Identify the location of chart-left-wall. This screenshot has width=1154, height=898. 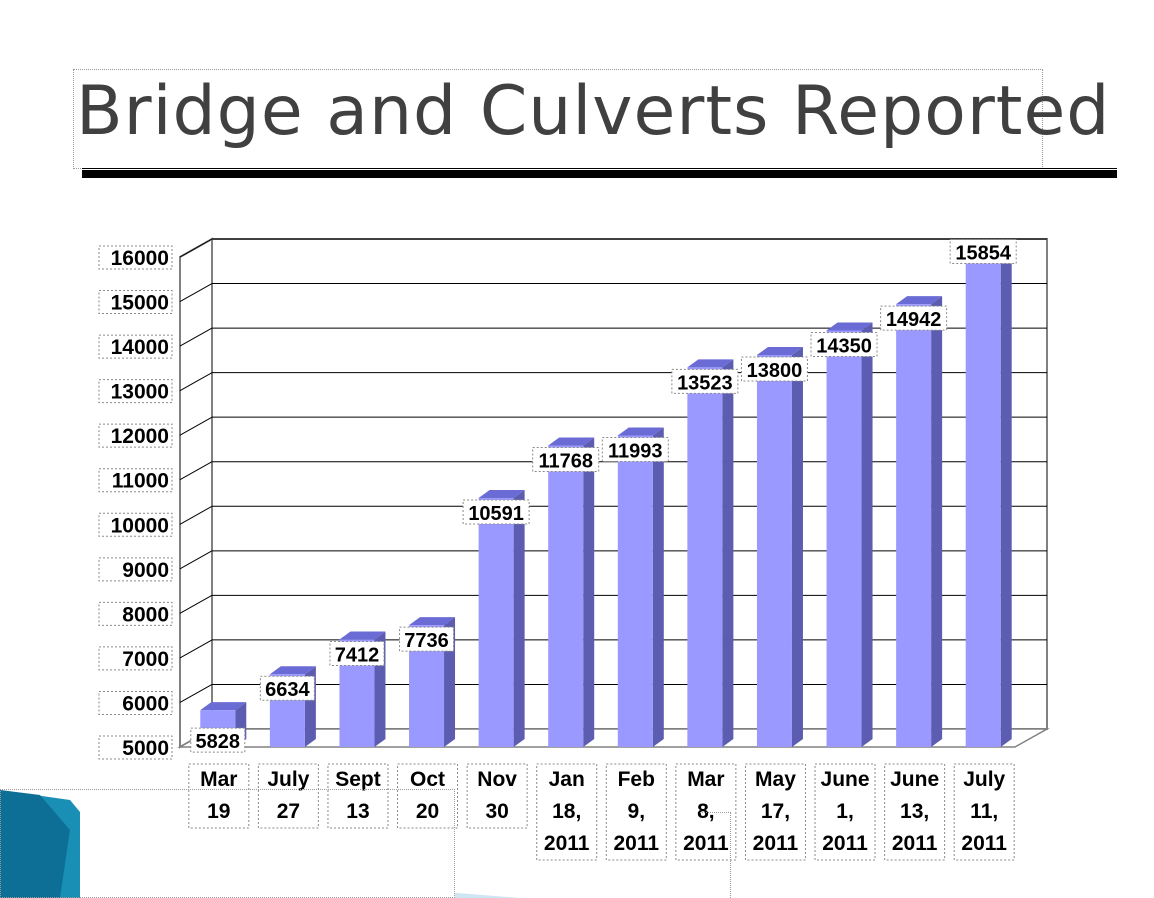
(196, 493).